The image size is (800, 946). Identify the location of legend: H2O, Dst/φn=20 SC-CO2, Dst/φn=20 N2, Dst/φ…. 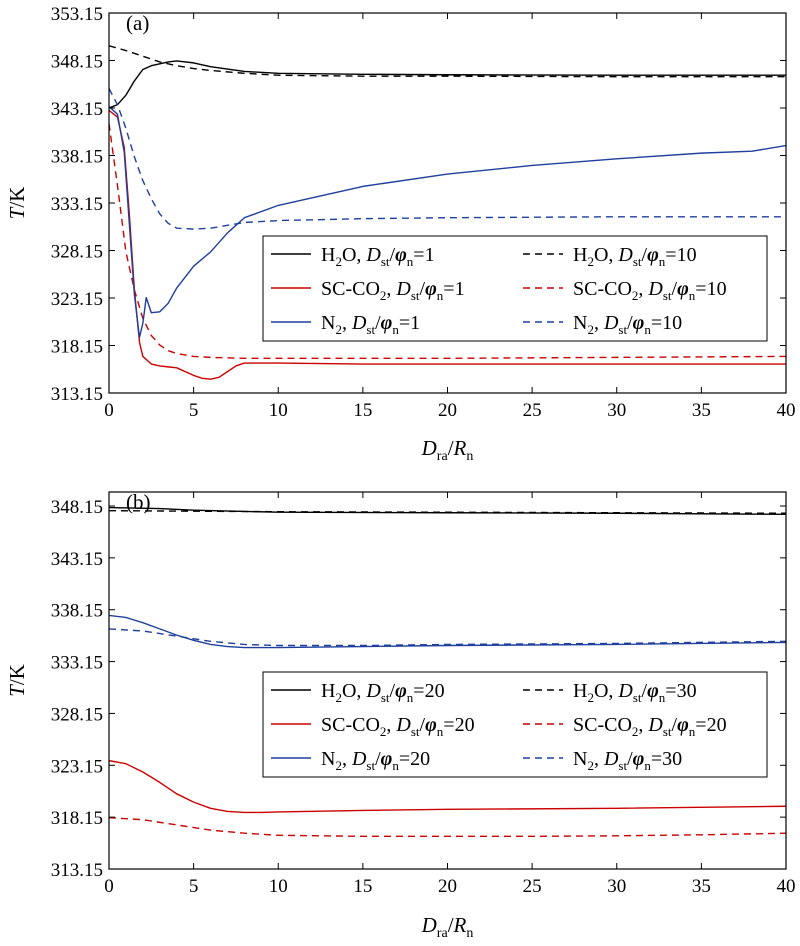
(515, 724).